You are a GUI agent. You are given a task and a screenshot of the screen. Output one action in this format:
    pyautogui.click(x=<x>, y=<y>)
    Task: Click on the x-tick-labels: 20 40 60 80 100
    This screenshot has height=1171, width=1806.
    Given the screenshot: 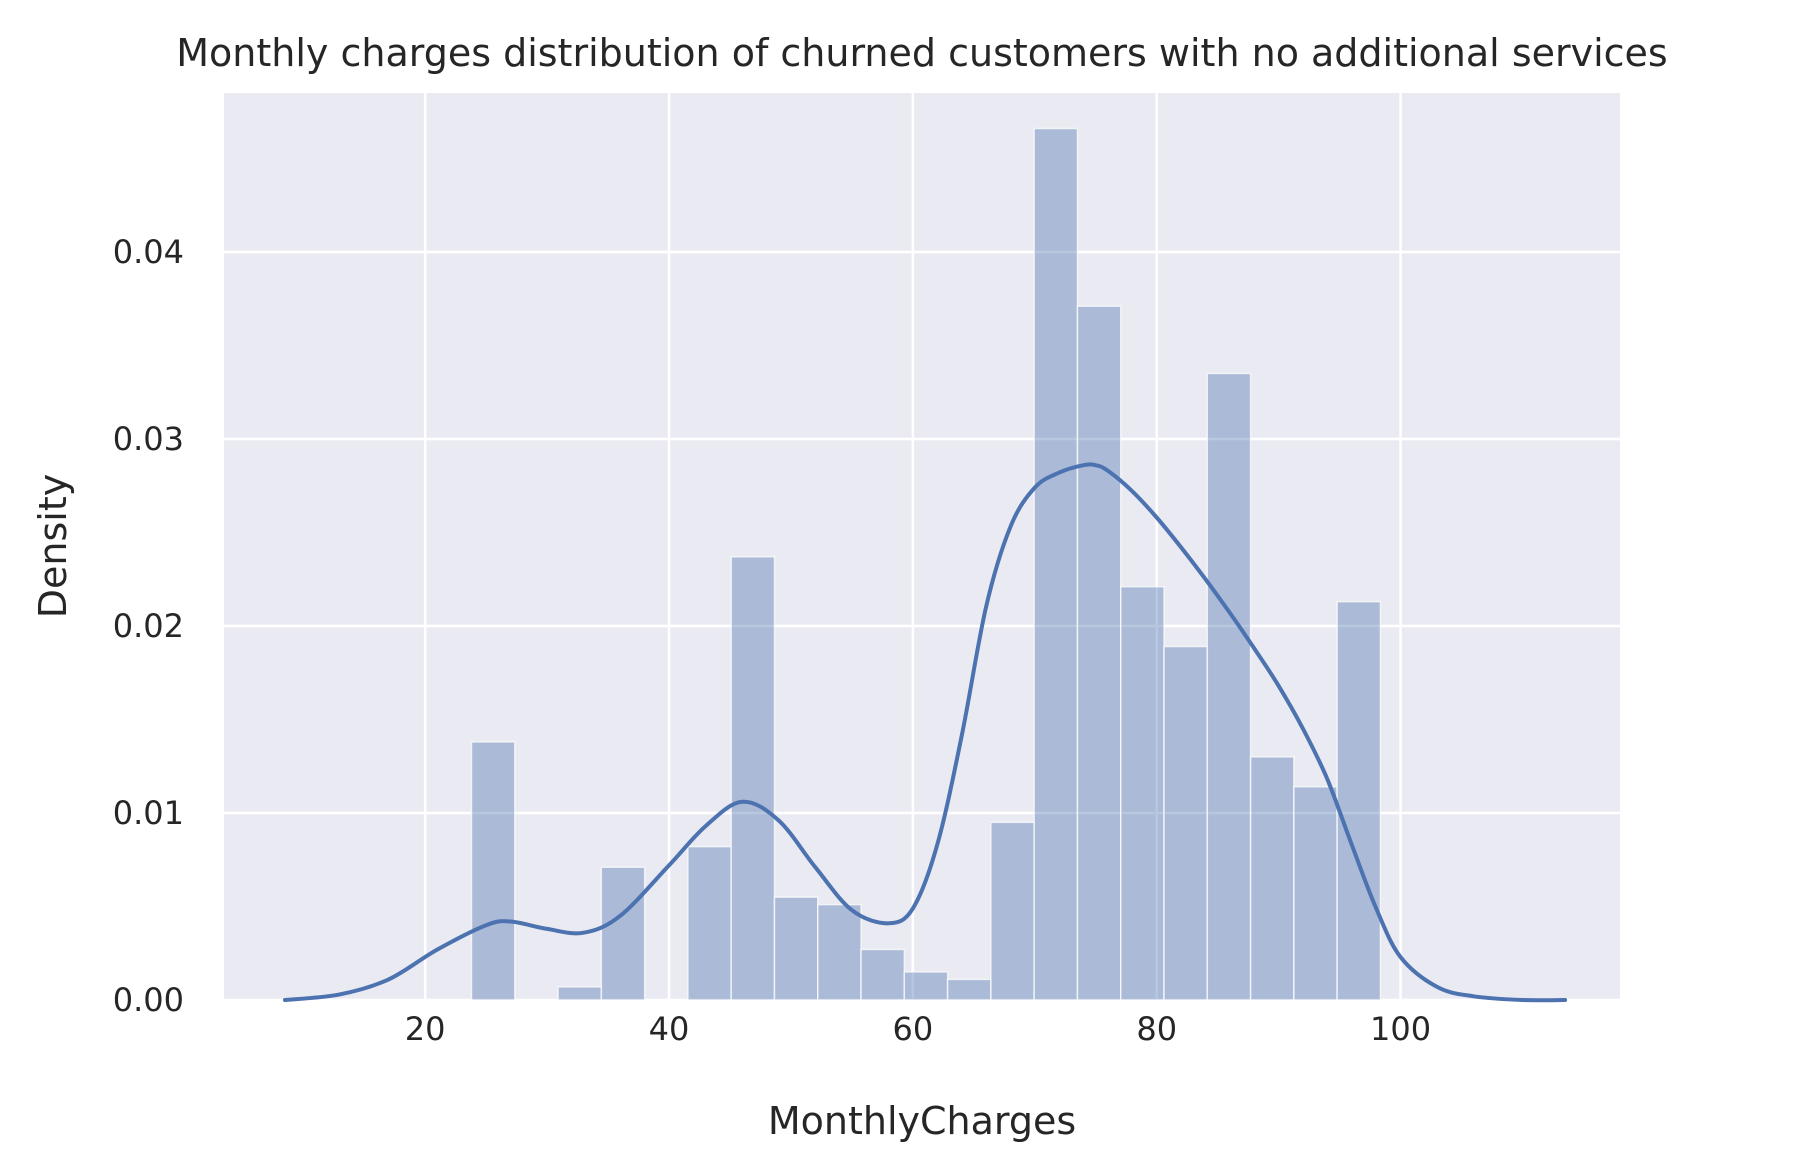 What is the action you would take?
    pyautogui.click(x=918, y=1029)
    